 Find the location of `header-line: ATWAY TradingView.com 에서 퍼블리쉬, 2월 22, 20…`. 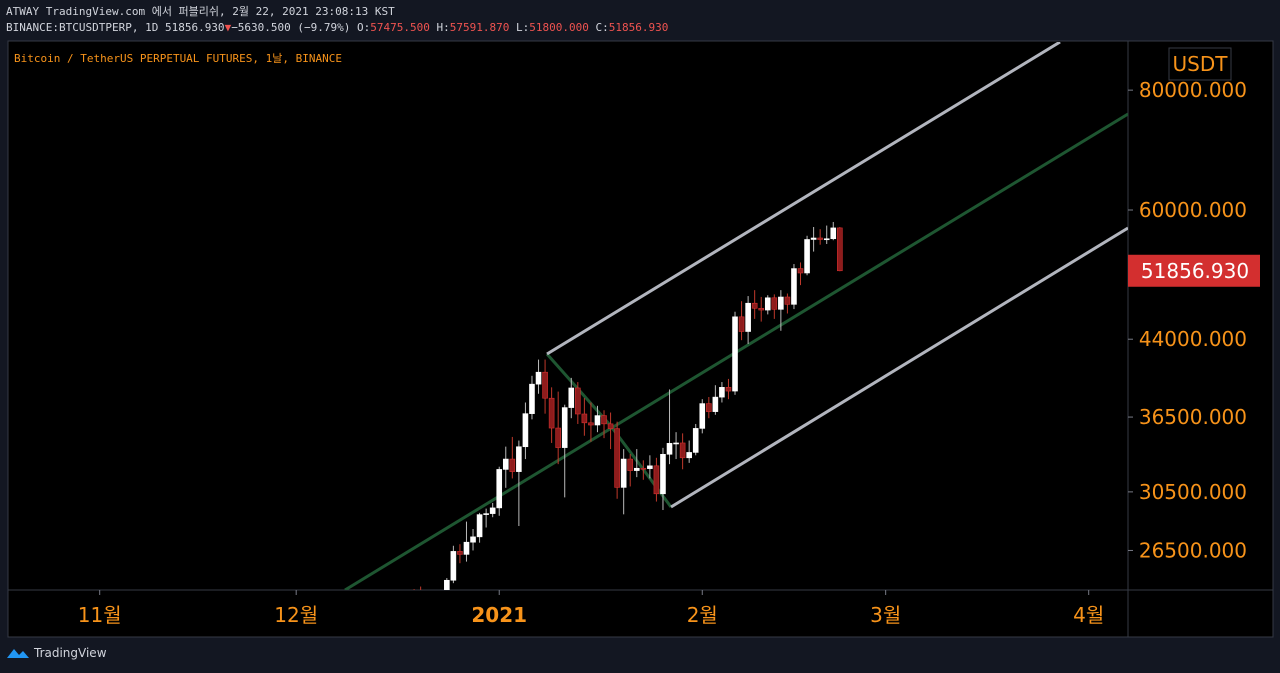

header-line: ATWAY TradingView.com 에서 퍼블리쉬, 2월 22, 20… is located at coordinates (200, 11).